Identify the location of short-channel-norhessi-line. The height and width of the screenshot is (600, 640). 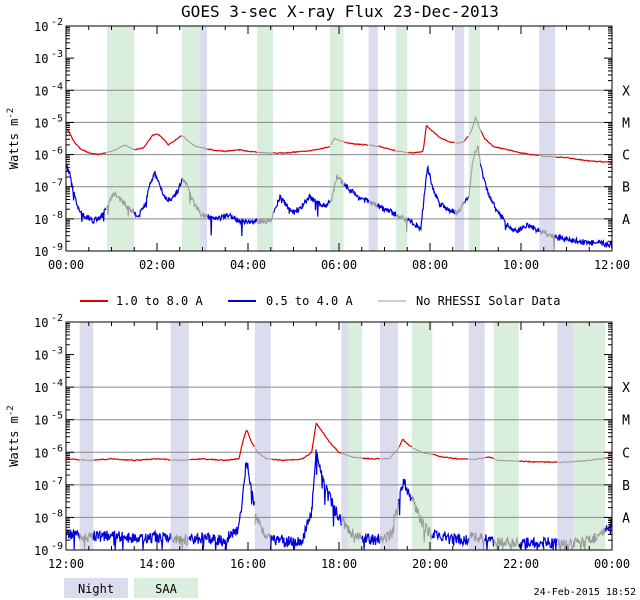
(331, 198).